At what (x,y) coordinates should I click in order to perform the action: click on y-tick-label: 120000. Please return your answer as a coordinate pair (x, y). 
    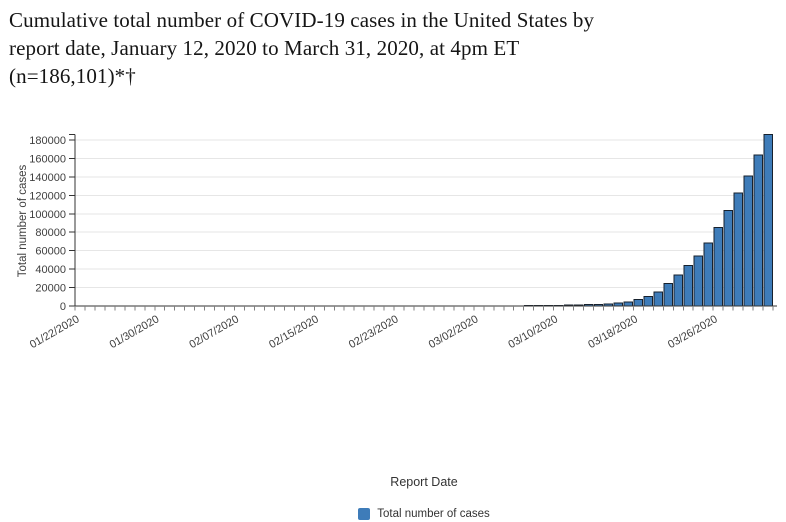
    Looking at the image, I should click on (47, 196).